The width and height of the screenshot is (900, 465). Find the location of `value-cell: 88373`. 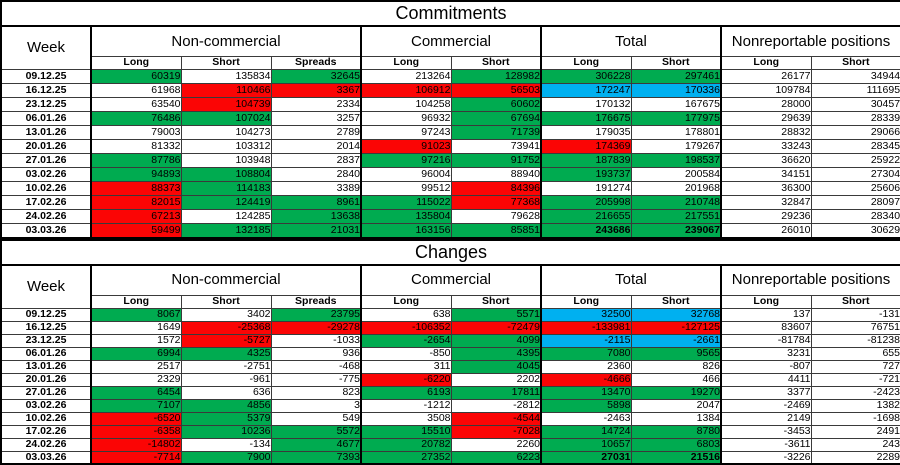

value-cell: 88373 is located at coordinates (136, 189).